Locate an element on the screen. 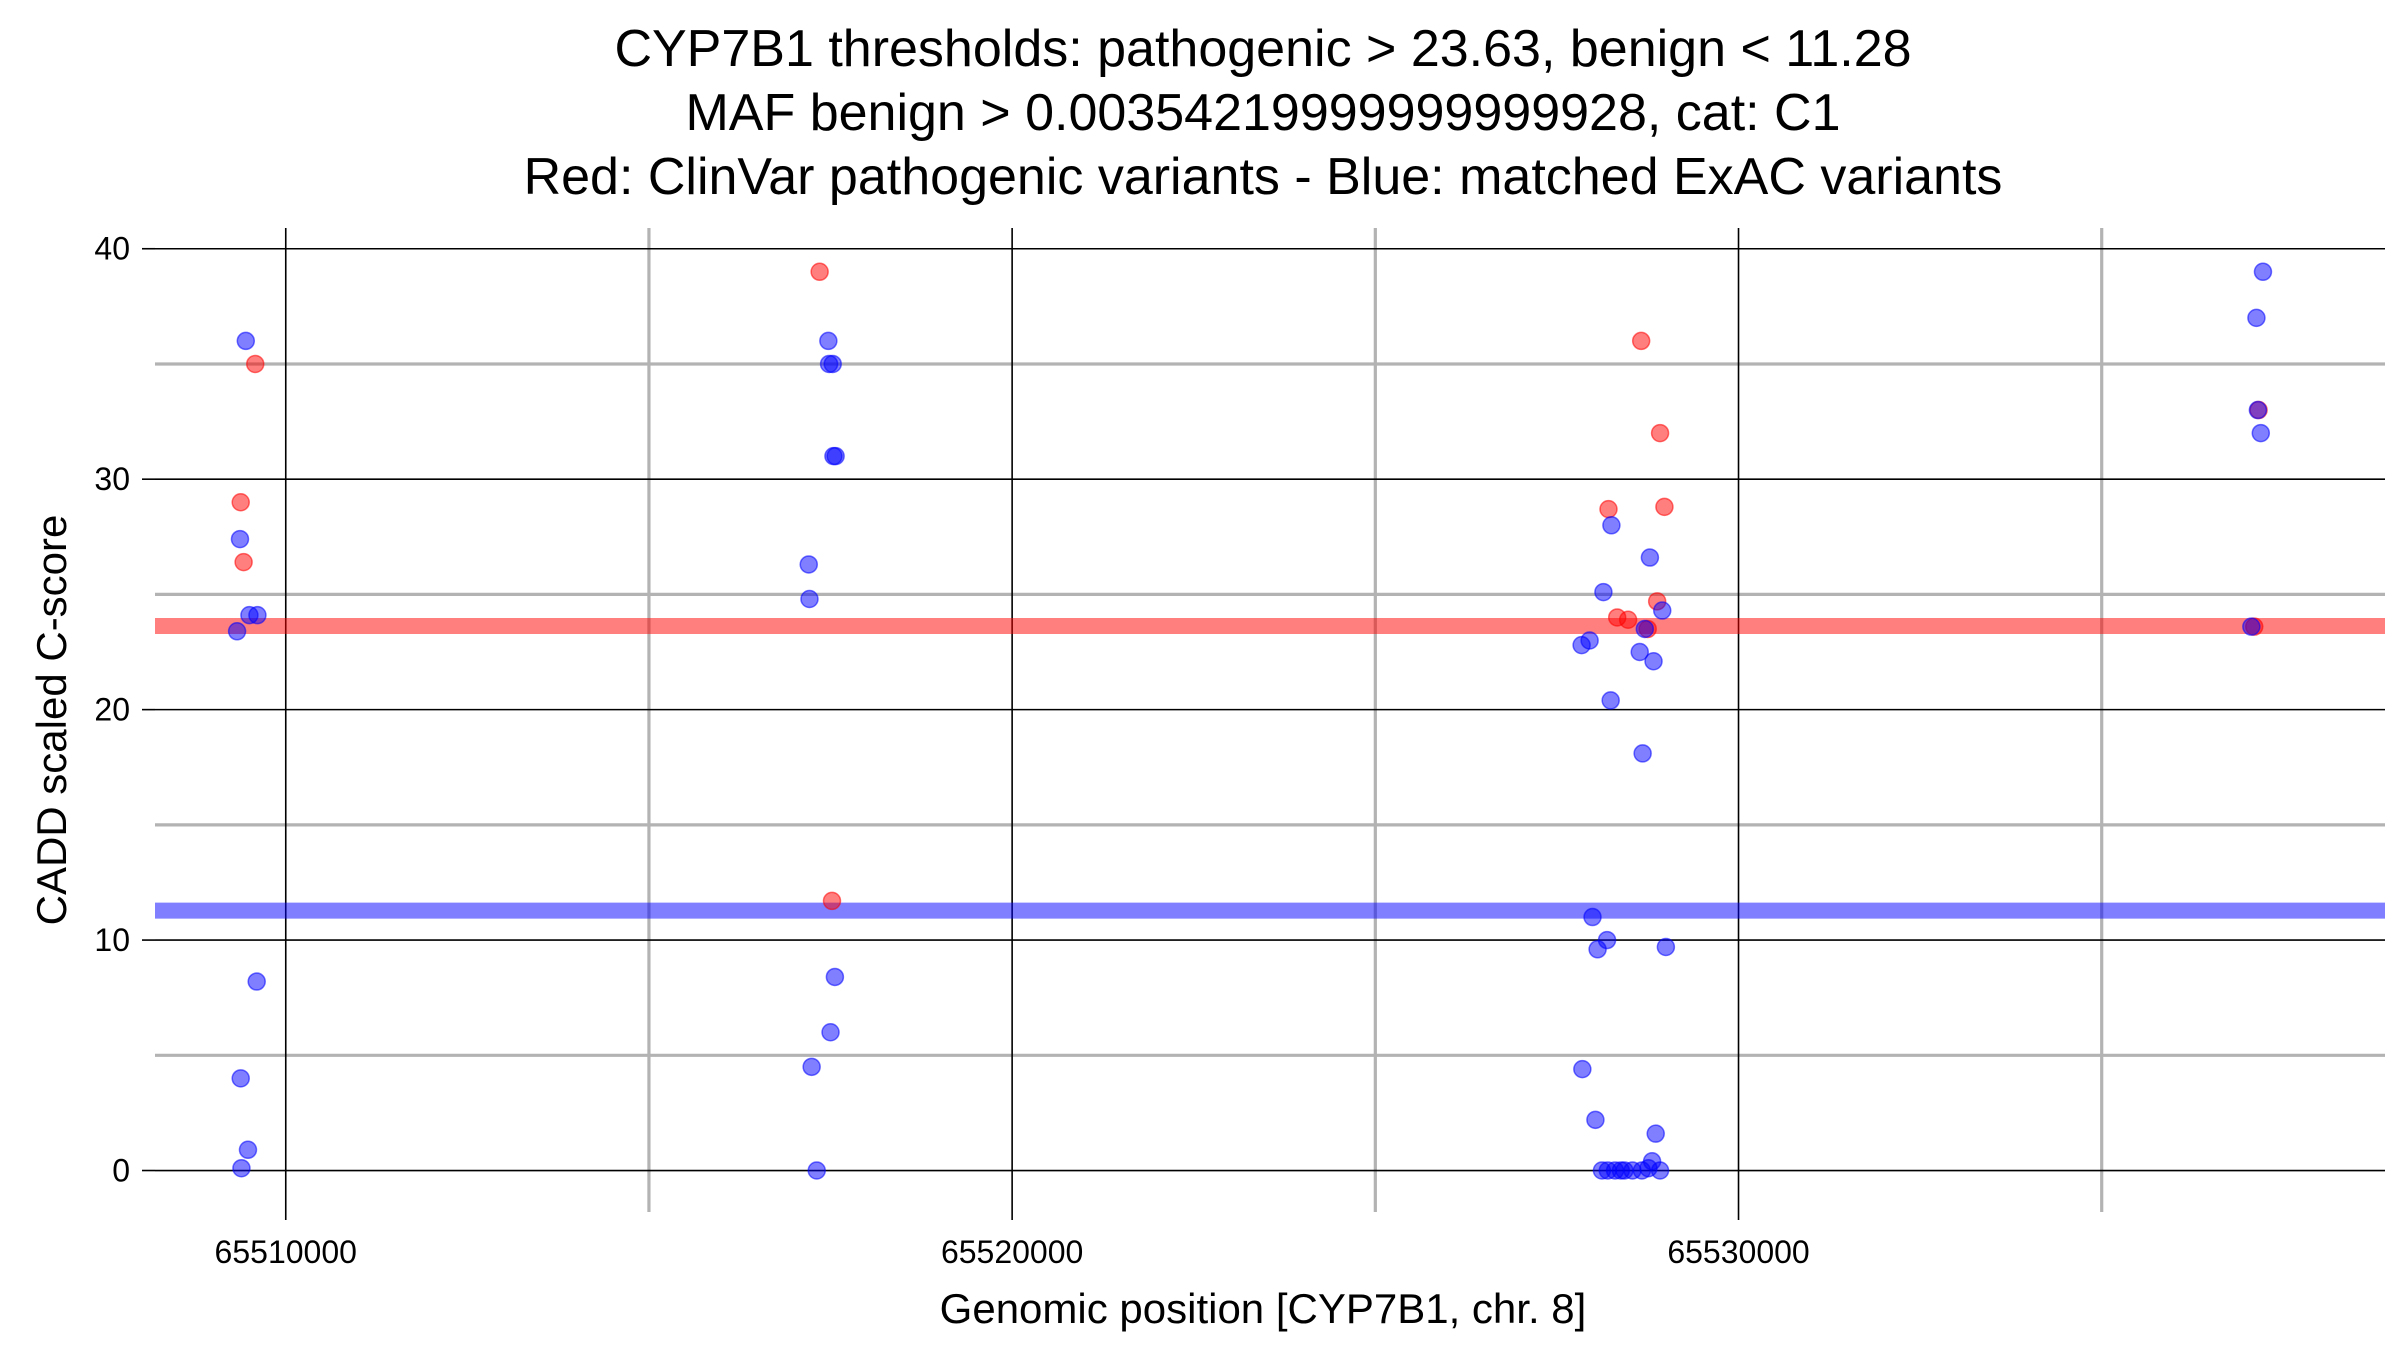 This screenshot has width=2400, height=1355. y-tick-label: 0 is located at coordinates (121, 1171).